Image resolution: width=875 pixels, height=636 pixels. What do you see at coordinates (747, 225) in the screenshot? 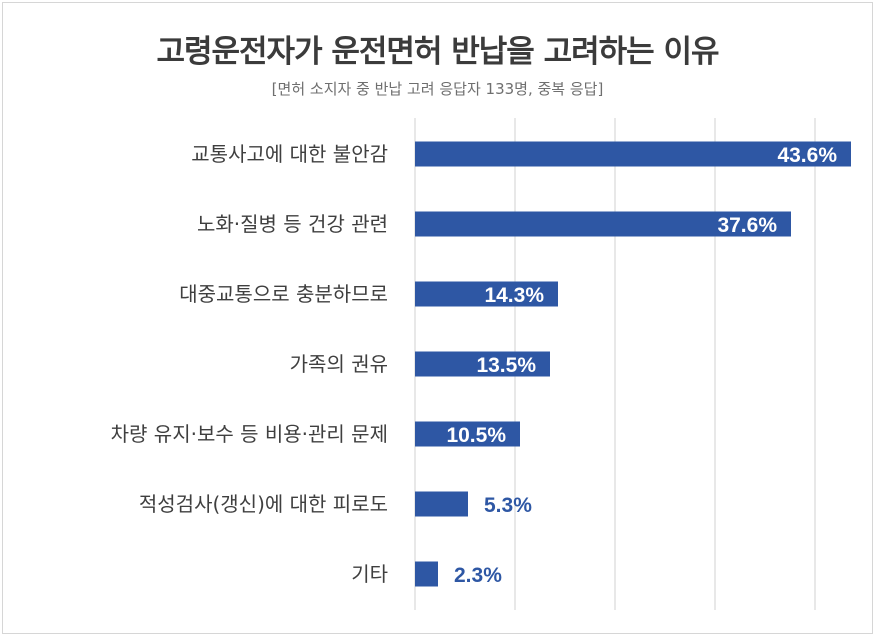
I see `value-label: 37.6%` at bounding box center [747, 225].